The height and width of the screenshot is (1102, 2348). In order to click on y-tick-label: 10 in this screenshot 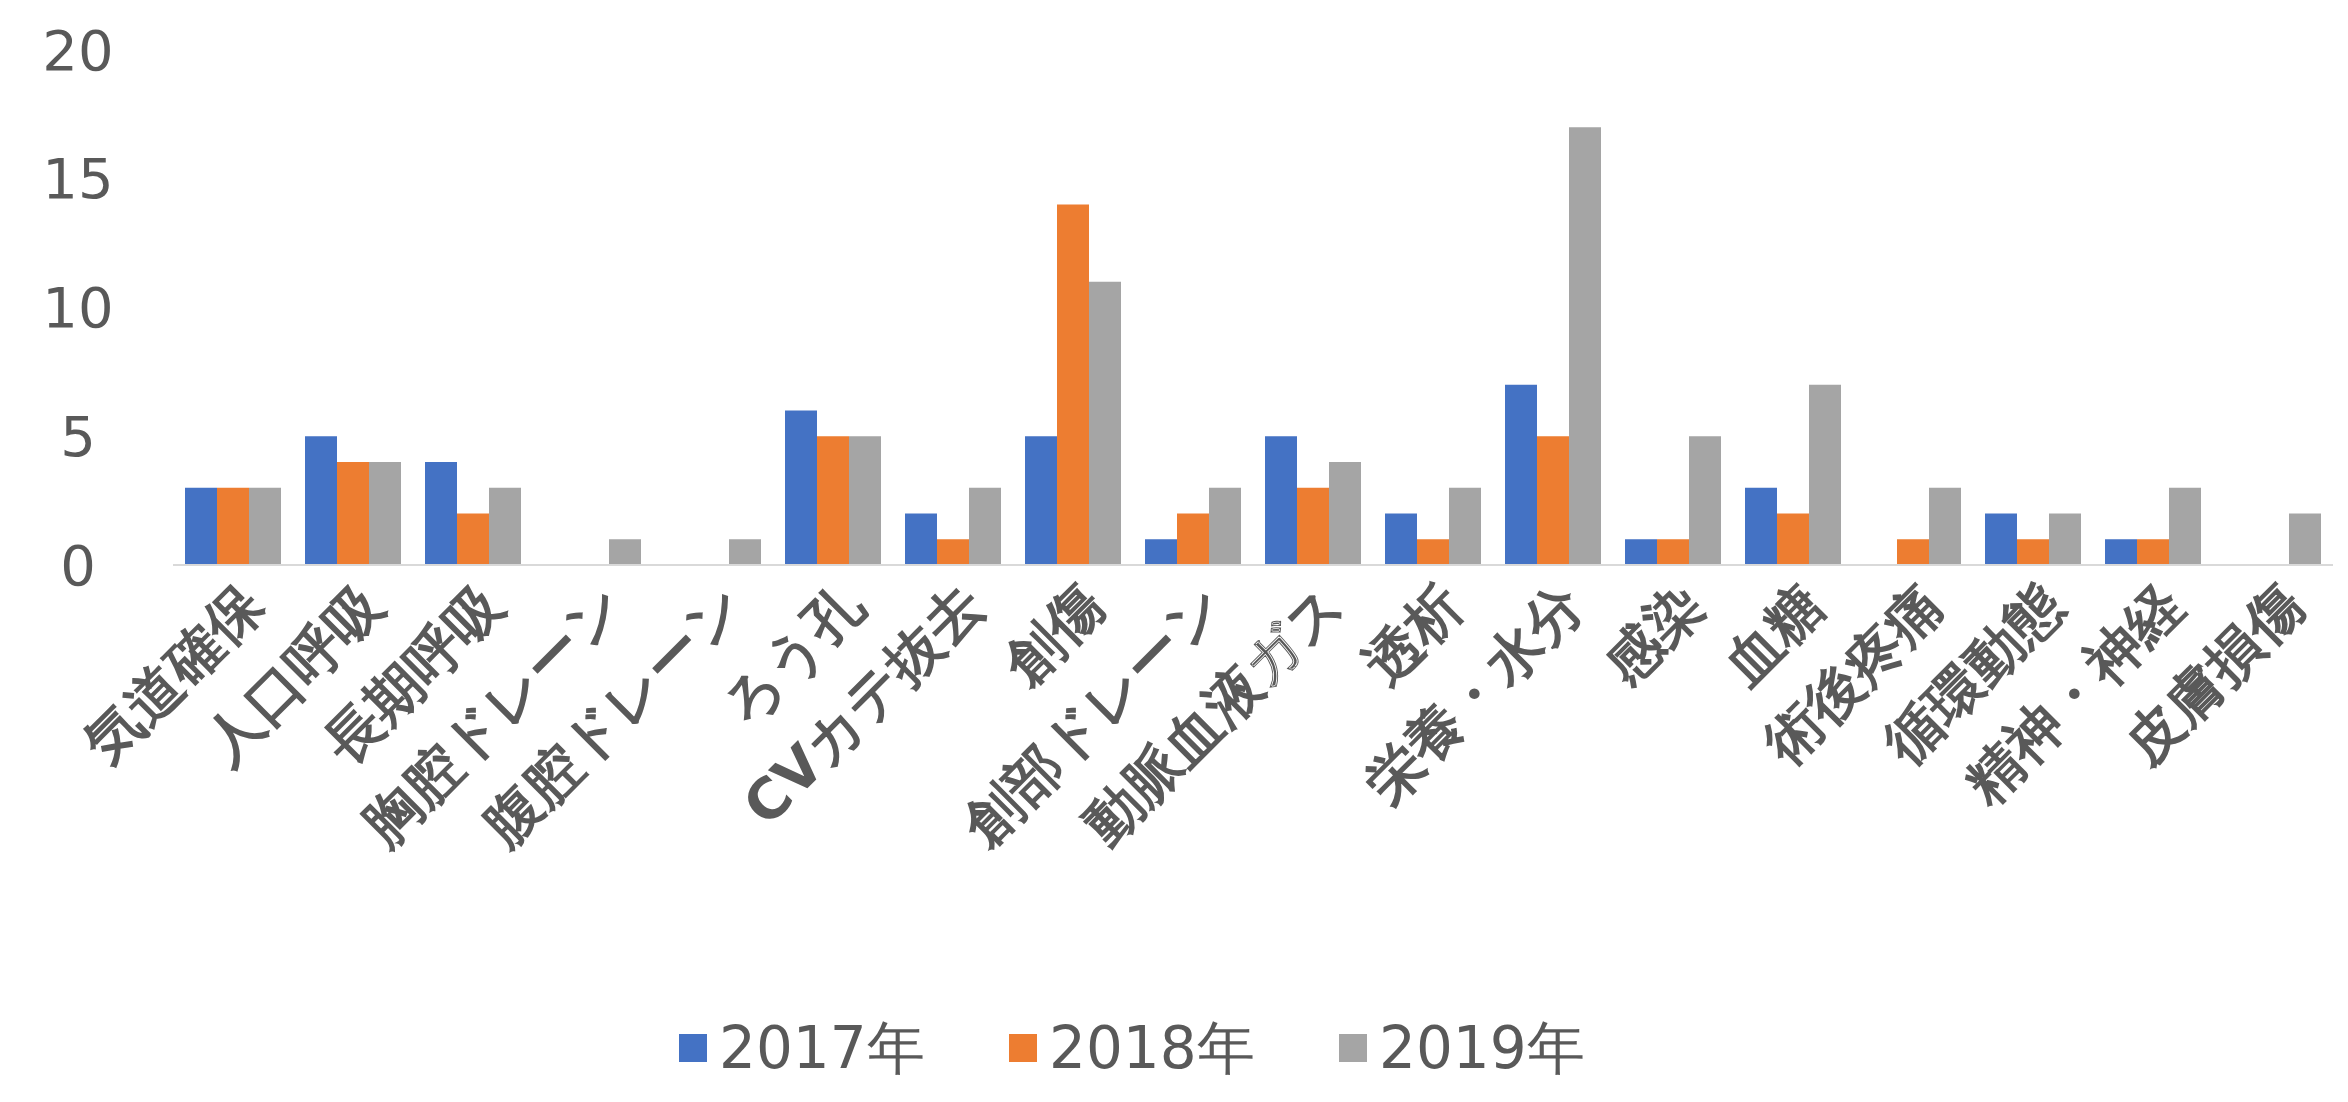, I will do `click(78, 308)`.